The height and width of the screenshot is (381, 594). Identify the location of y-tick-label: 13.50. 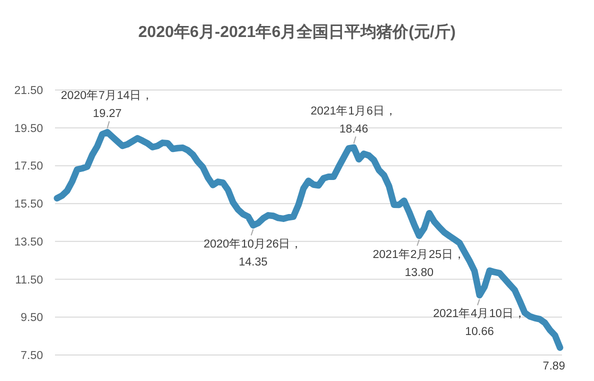
(28, 242).